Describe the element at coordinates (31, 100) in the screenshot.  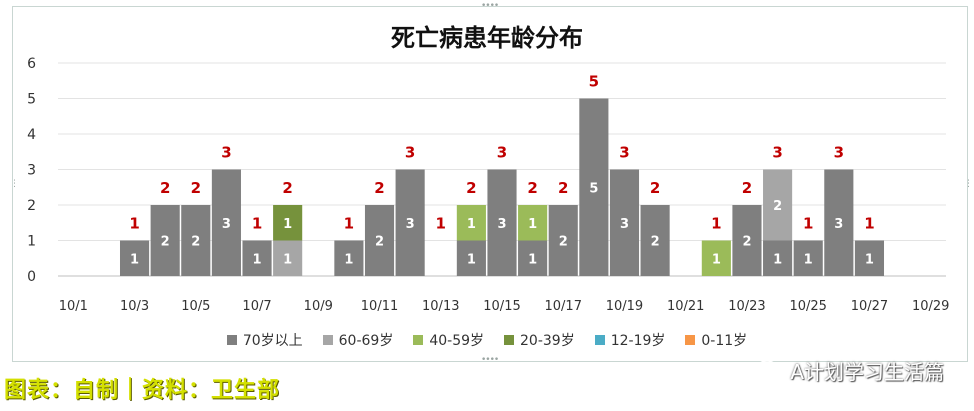
I see `y-tick-label: 5` at that location.